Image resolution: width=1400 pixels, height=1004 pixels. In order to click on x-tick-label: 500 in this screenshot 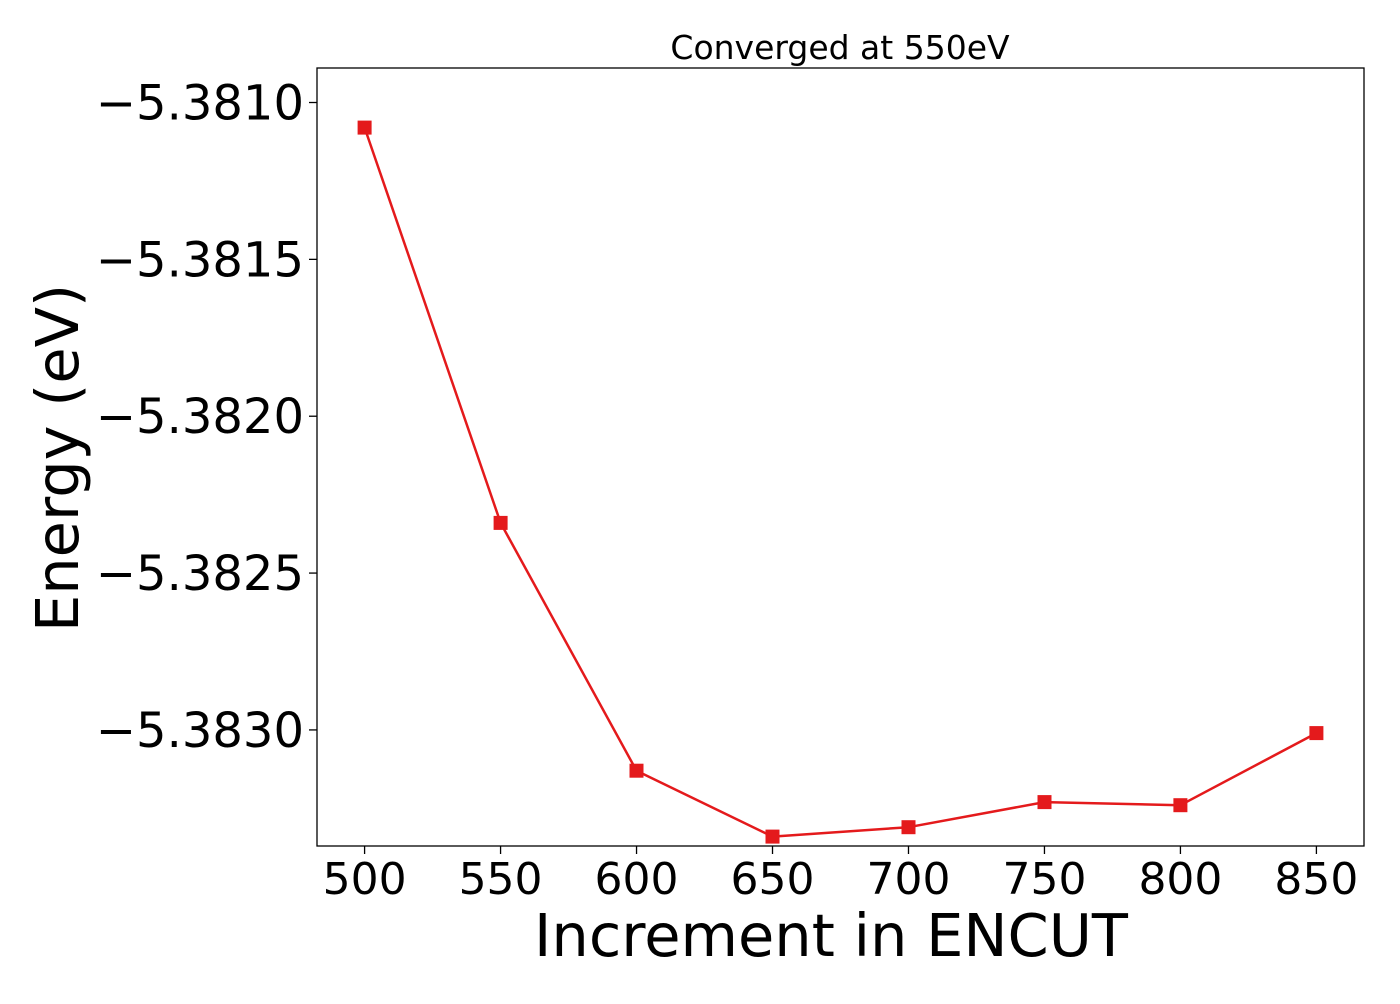, I will do `click(365, 879)`.